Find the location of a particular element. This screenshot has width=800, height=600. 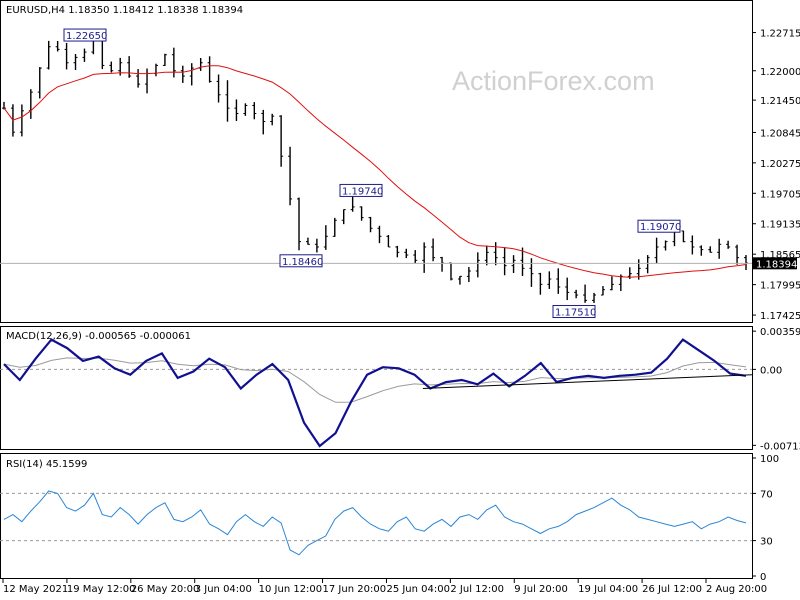

price-y-tick-label: 1.20845 is located at coordinates (780, 133).